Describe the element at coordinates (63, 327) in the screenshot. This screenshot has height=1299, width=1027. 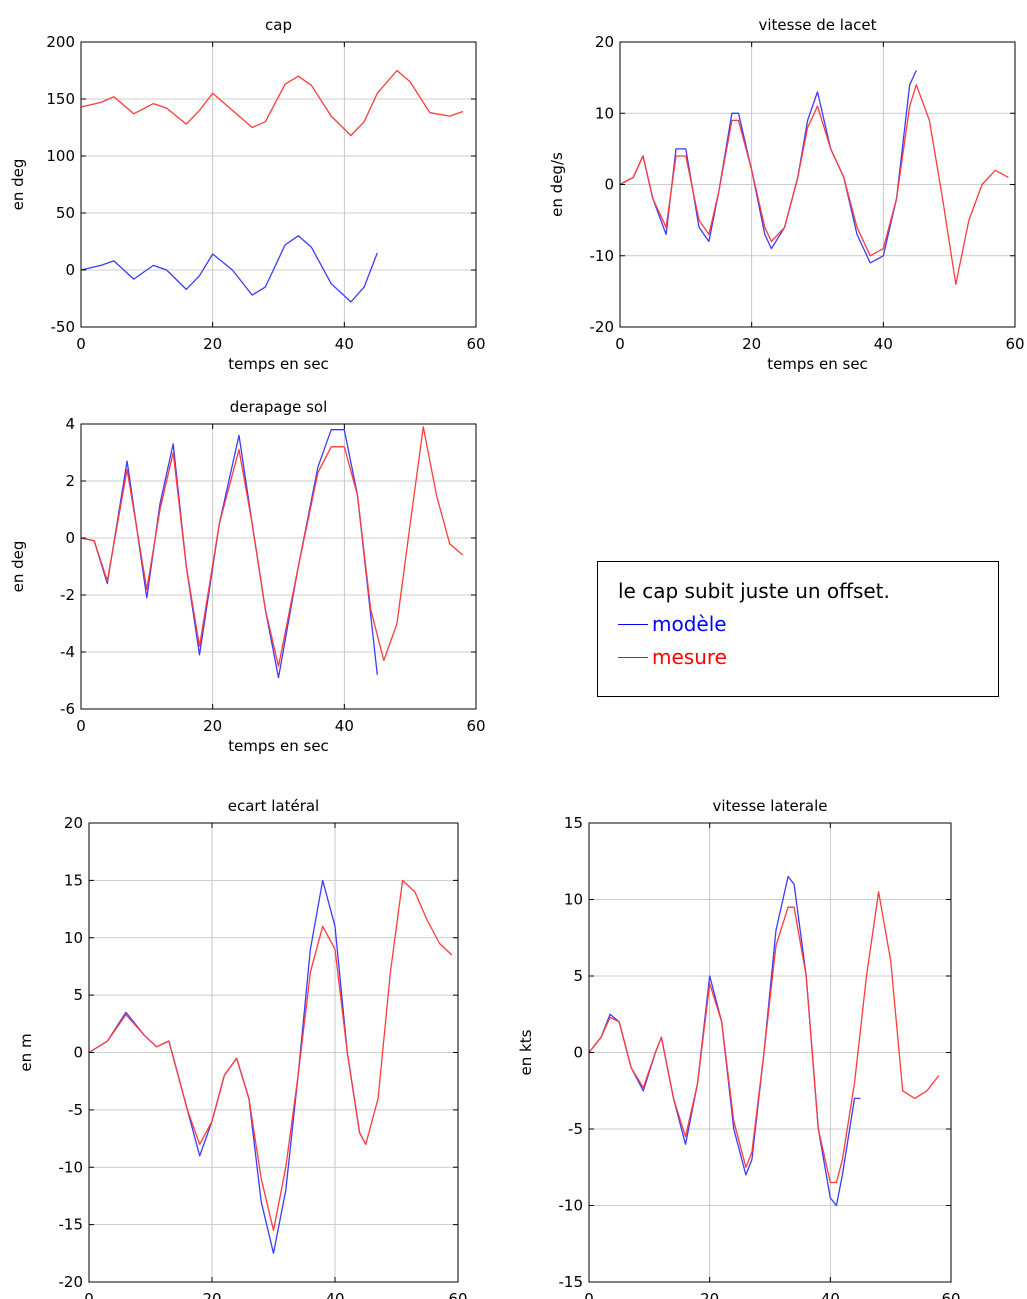
I see `y-tick-label: -50` at that location.